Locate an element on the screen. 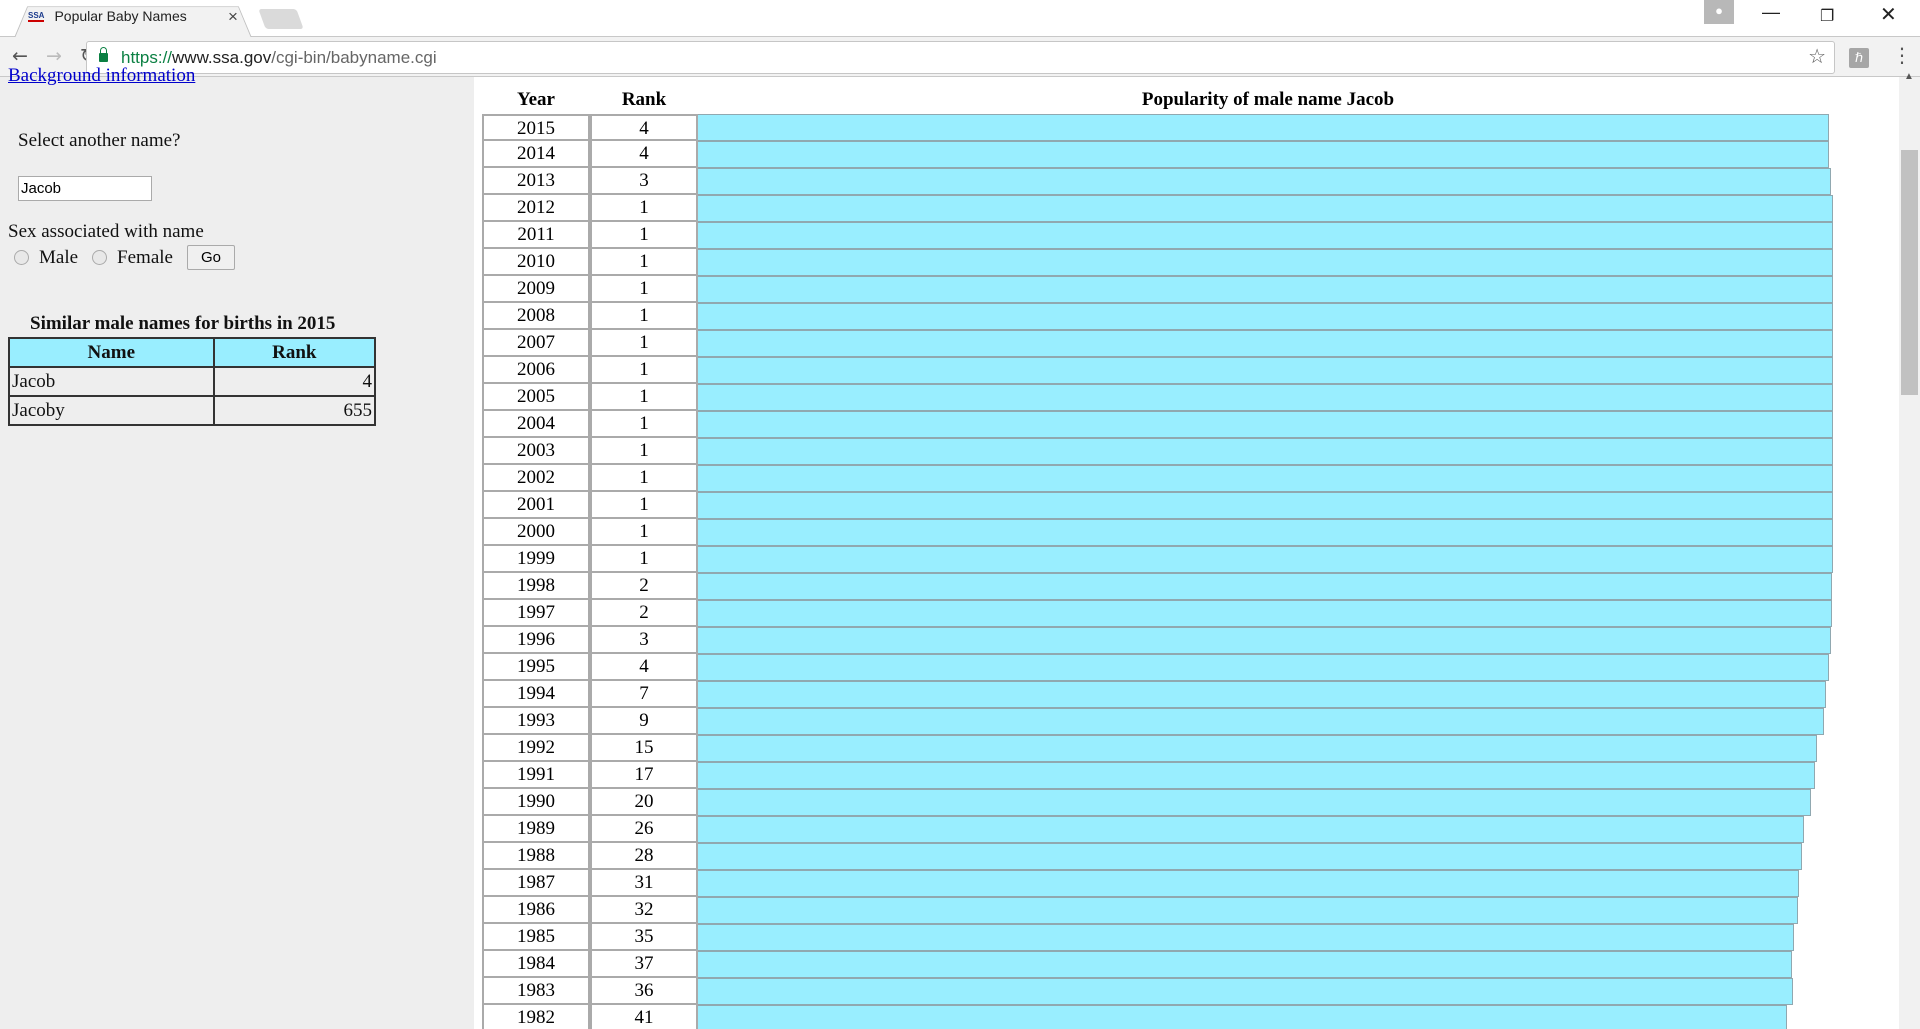 This screenshot has height=1029, width=1920. year-cell: 2002 is located at coordinates (536, 478).